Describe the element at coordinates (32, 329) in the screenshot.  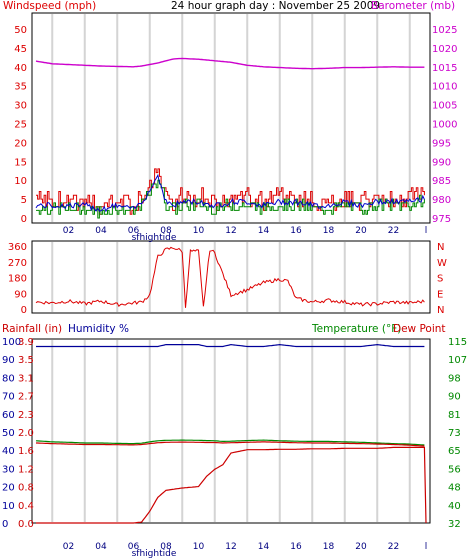
I see `rainfall-axis-label: Rainfall (in)` at that location.